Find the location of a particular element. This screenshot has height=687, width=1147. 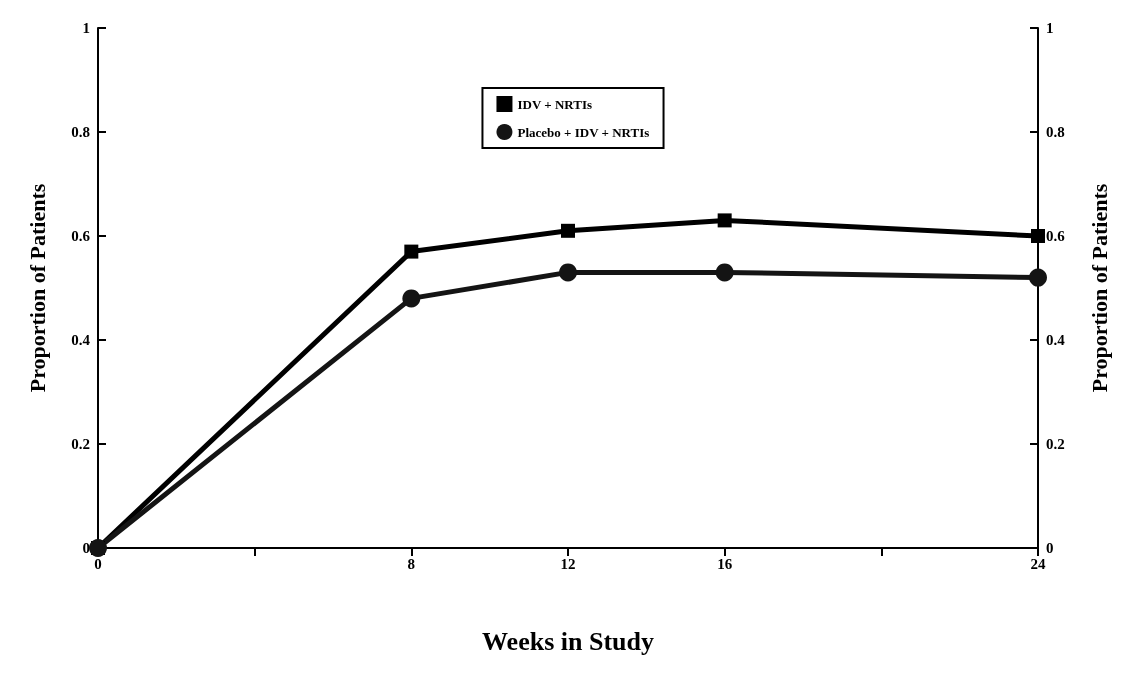

y2-tick-label: 1 is located at coordinates (1050, 28).